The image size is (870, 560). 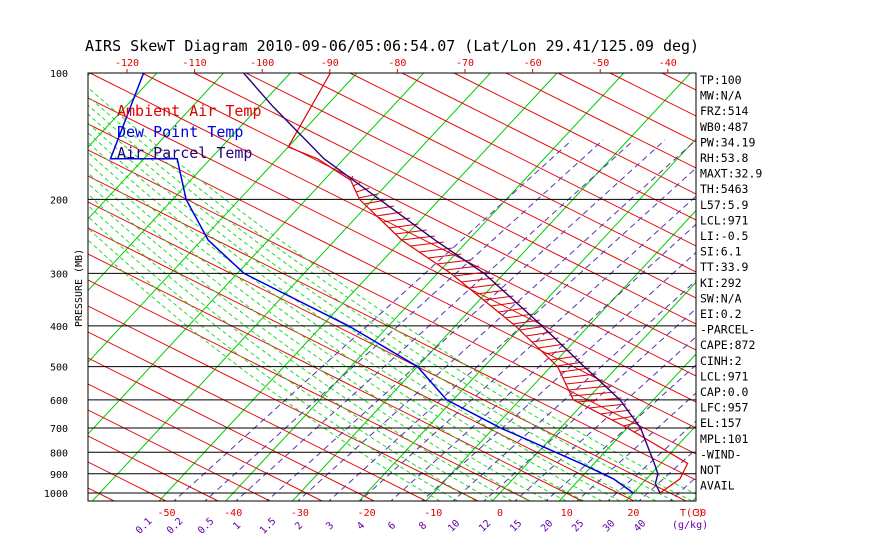 I want to click on mixing-ratio-tick-label: 8, so click(x=423, y=526).